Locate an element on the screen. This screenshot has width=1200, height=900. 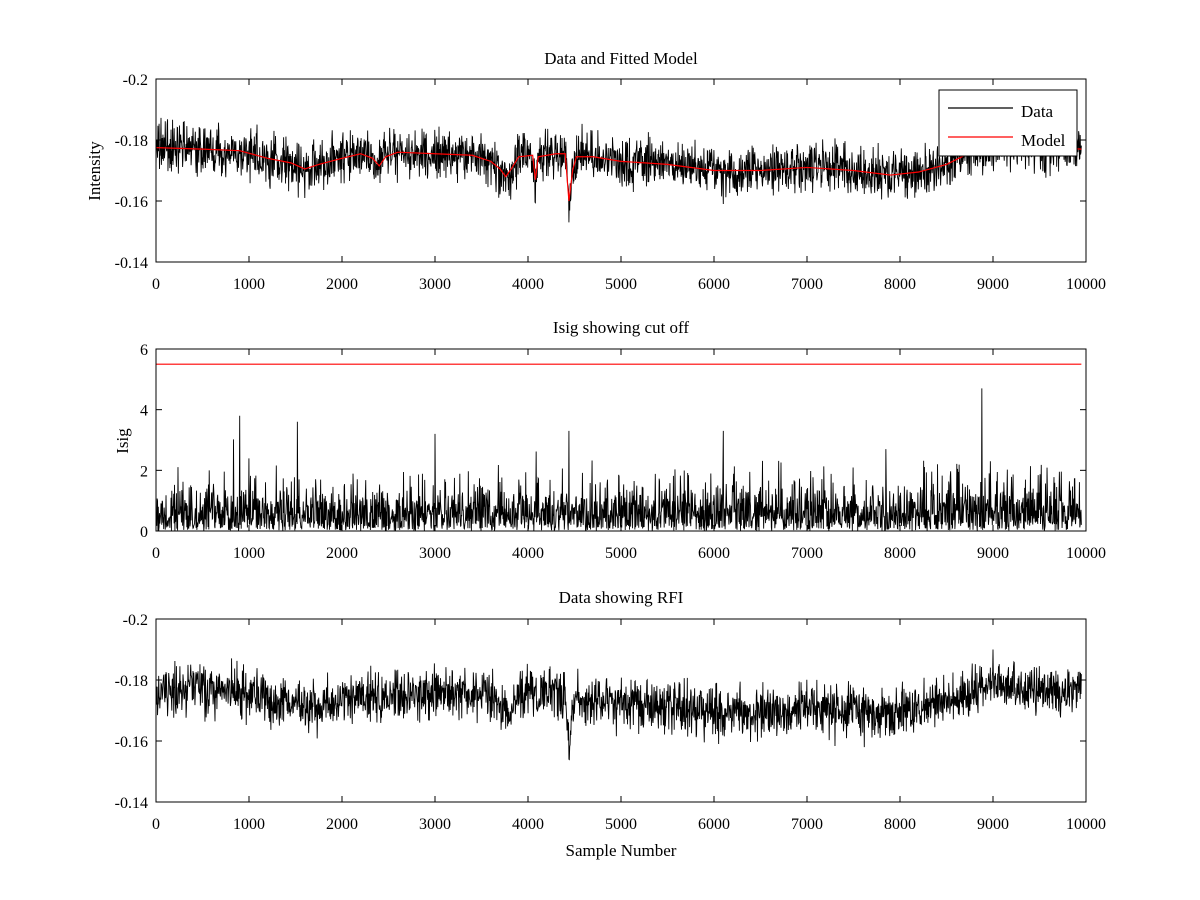
series-model-line is located at coordinates (619, 173).